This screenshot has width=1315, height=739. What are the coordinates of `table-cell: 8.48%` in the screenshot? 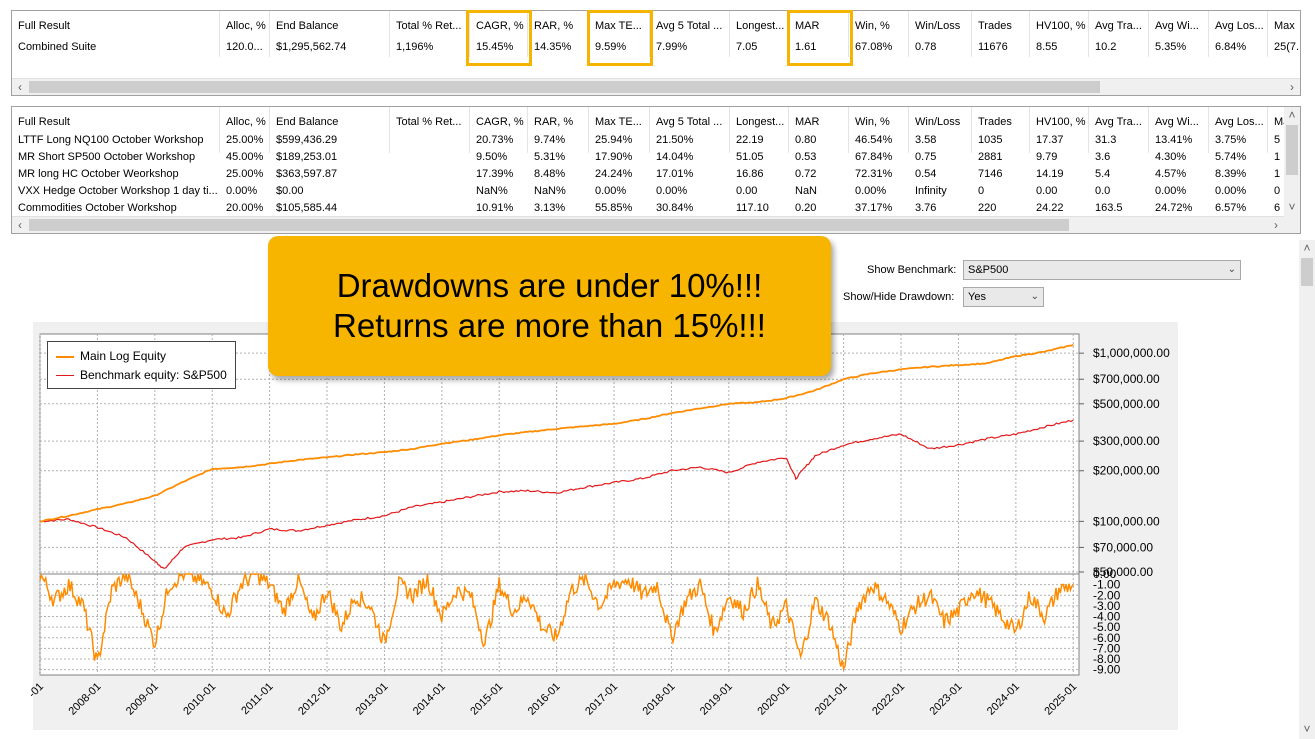 It's located at (550, 174).